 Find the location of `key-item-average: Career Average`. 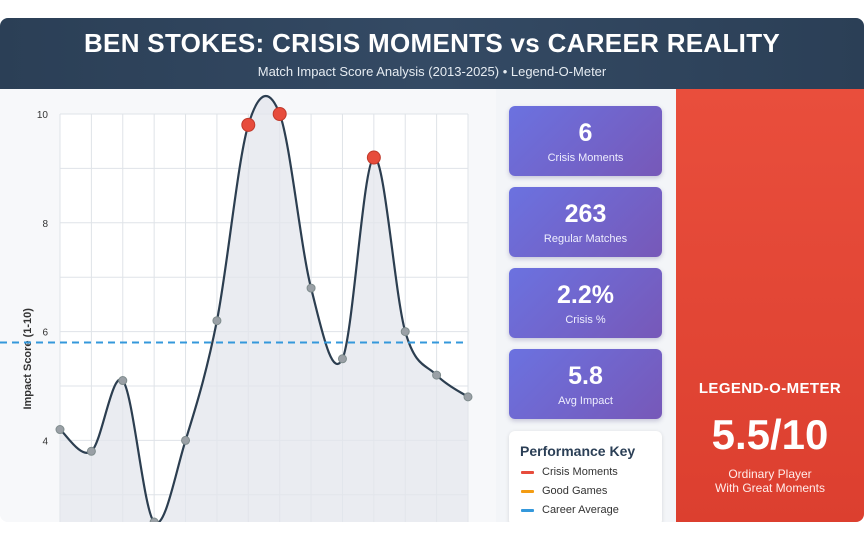

key-item-average: Career Average is located at coordinates (591, 510).